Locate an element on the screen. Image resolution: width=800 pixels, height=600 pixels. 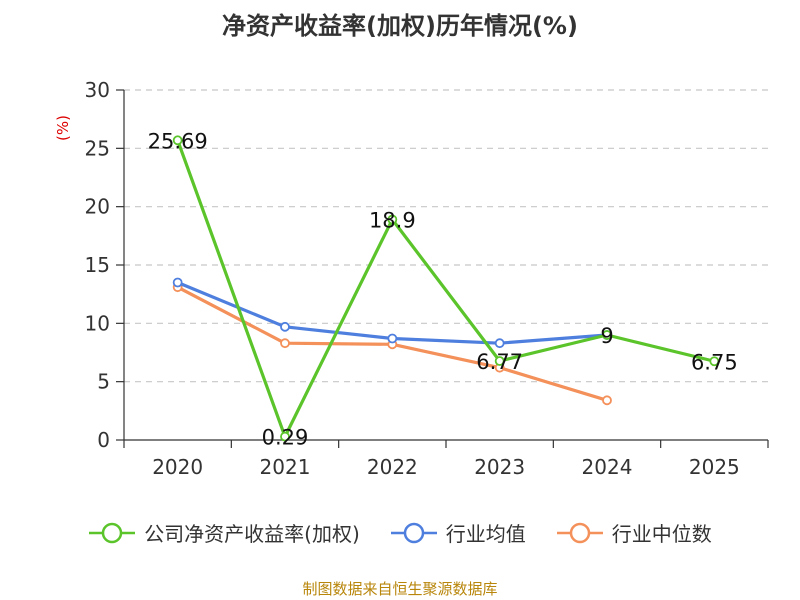
y-tick-label: 25 is located at coordinates (97, 148).